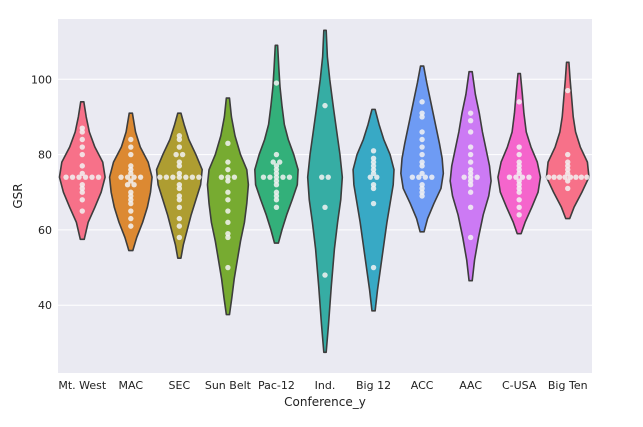 This screenshot has width=643, height=427. I want to click on violin-mt-west, so click(82, 171).